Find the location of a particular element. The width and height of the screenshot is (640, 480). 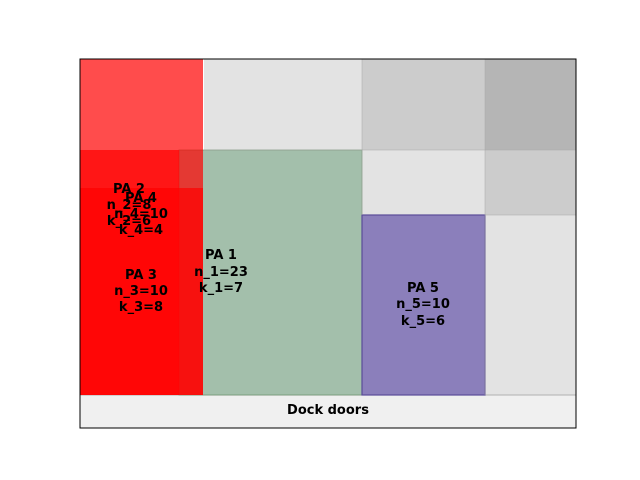

dock-doors-area is located at coordinates (328, 411).